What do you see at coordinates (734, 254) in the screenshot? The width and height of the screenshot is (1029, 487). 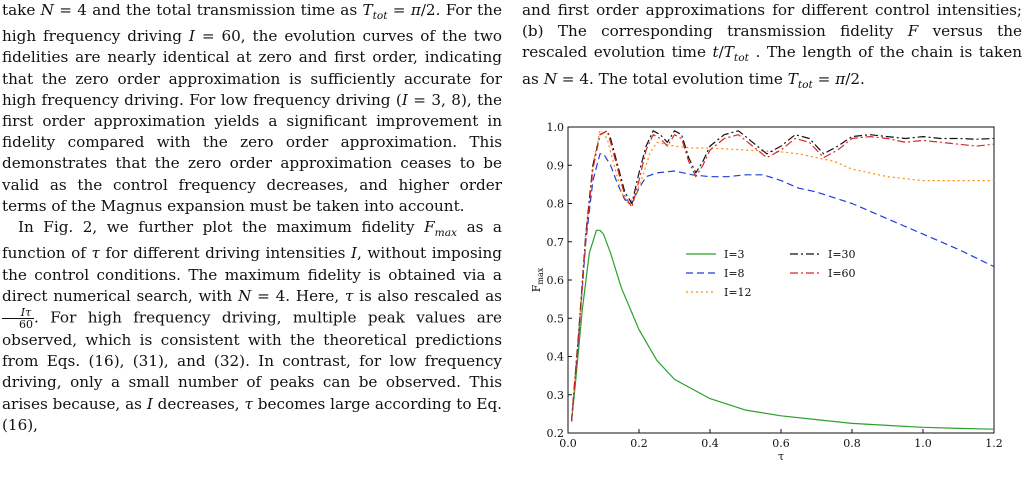 I see `legend-label: I=3` at bounding box center [734, 254].